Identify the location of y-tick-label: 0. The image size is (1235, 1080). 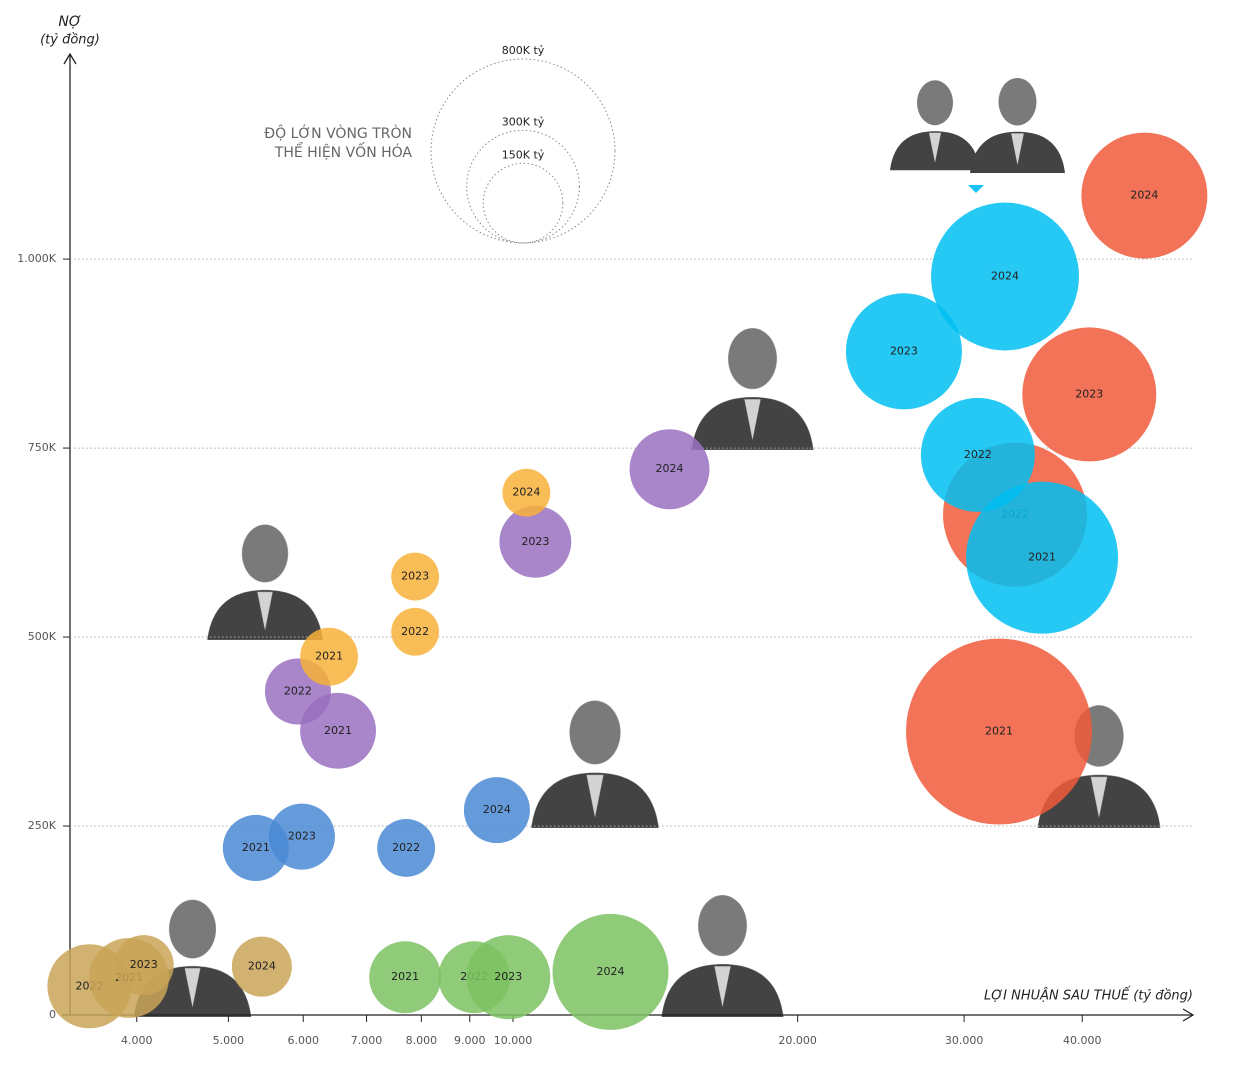
(52, 1014).